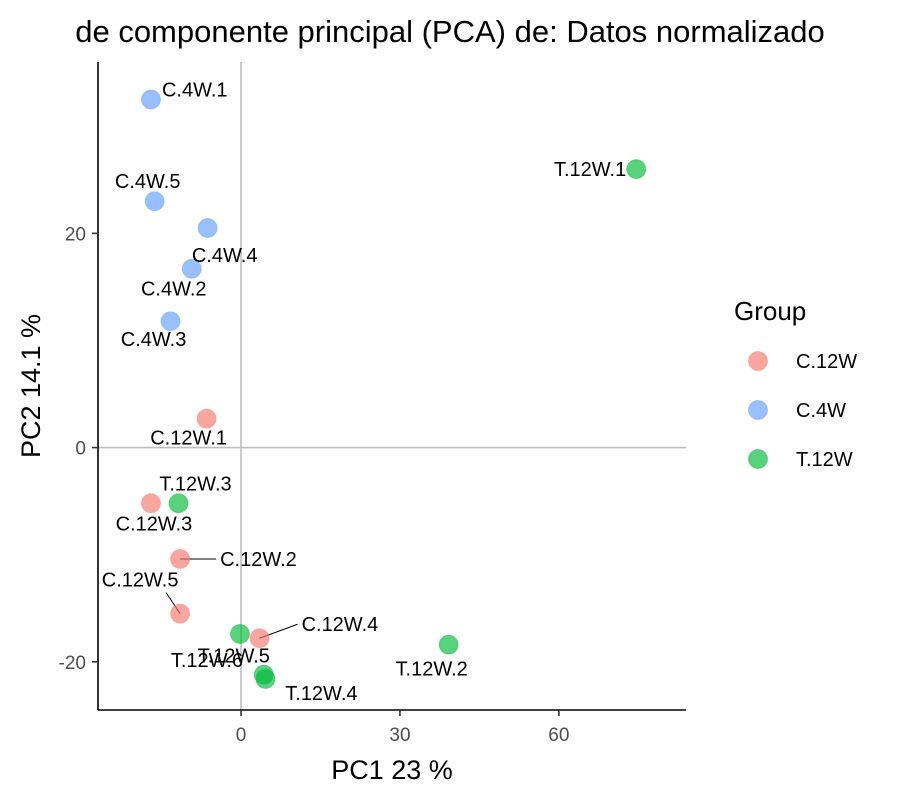 The width and height of the screenshot is (900, 800). Describe the element at coordinates (207, 661) in the screenshot. I see `label-t-12w-6: T.12W.6` at that location.